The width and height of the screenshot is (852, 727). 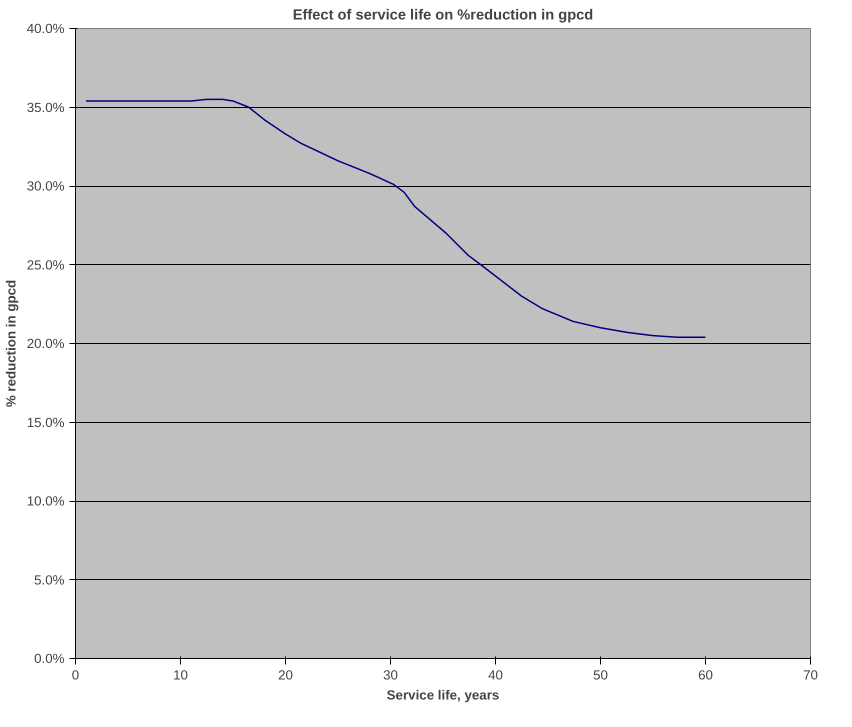 I want to click on y-tick-label: 25.0%, so click(x=45, y=264).